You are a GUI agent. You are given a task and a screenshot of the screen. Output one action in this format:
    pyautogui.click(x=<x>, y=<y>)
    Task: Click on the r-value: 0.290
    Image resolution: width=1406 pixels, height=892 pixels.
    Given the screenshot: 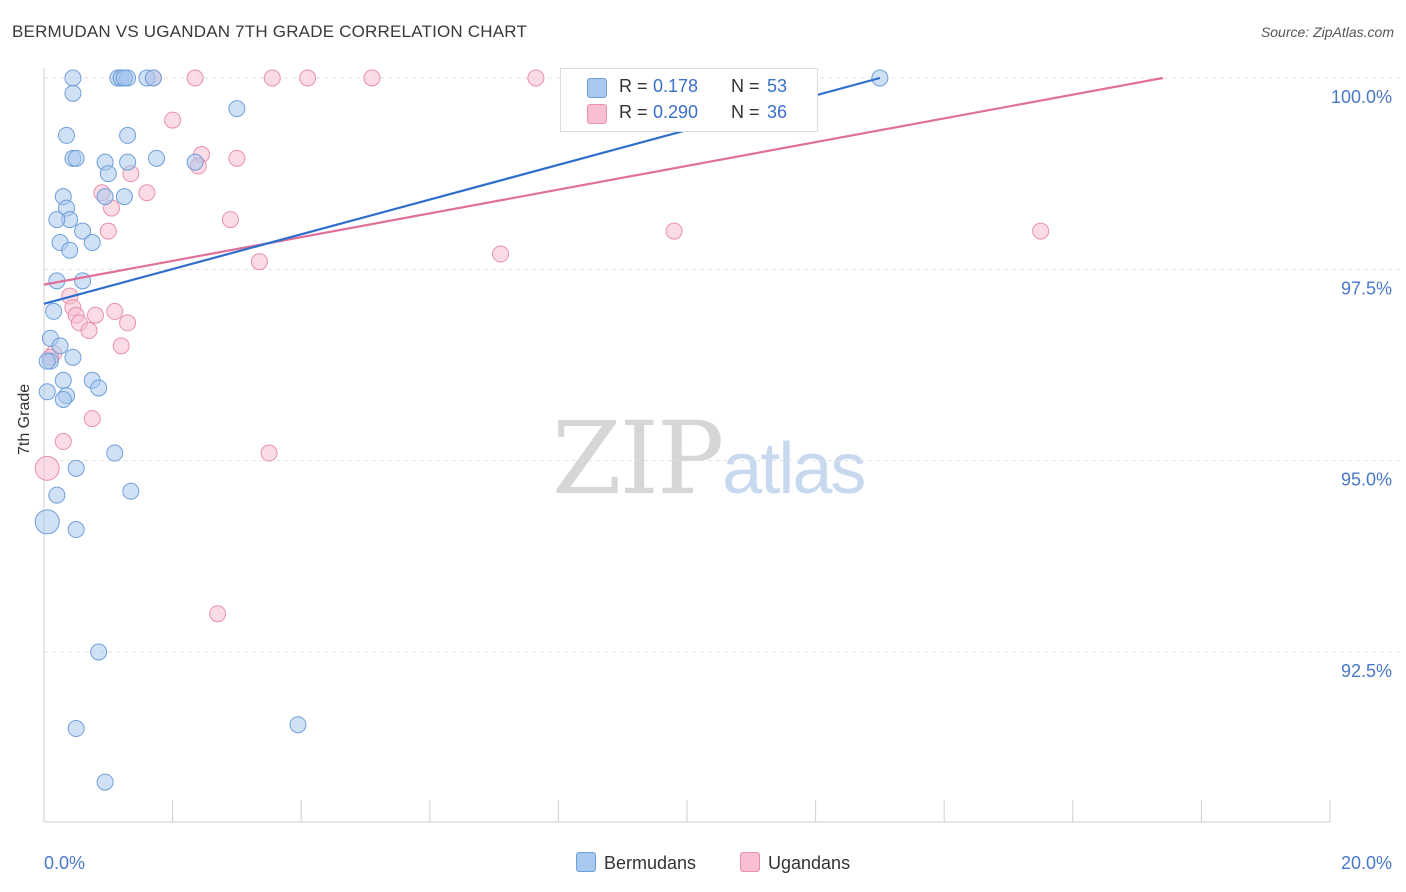 What is the action you would take?
    pyautogui.click(x=676, y=112)
    